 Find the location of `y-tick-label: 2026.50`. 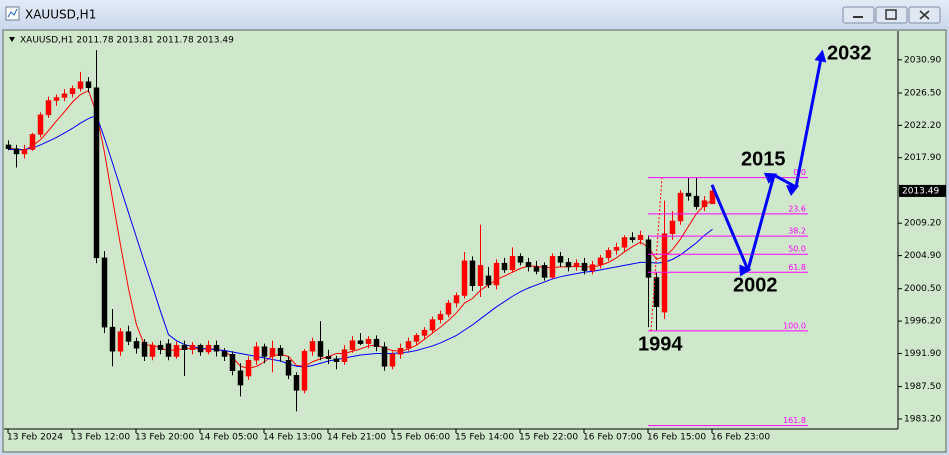

y-tick-label: 2026.50 is located at coordinates (922, 93).